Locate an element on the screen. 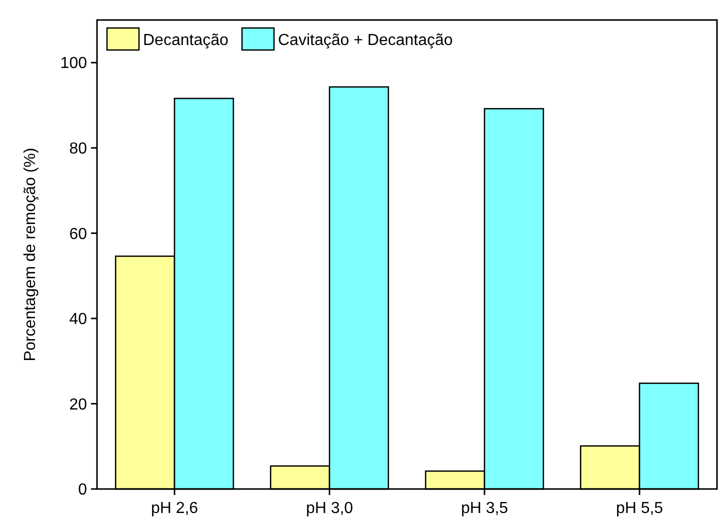  y-tick-label: 100 is located at coordinates (74, 63).